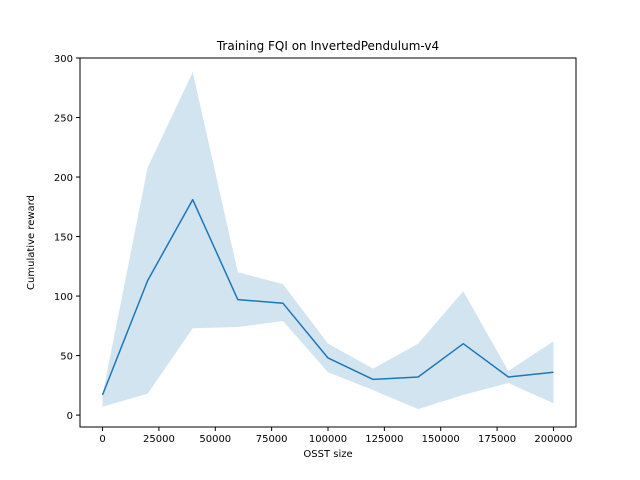  Describe the element at coordinates (66, 357) in the screenshot. I see `y-tick-label: 50` at that location.